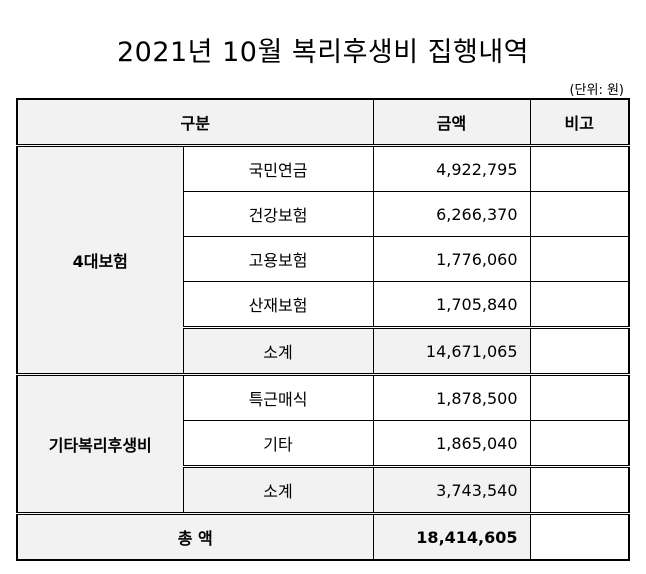 This screenshot has width=646, height=574. What do you see at coordinates (451, 214) in the screenshot?
I see `item-amount: 6,266,370` at bounding box center [451, 214].